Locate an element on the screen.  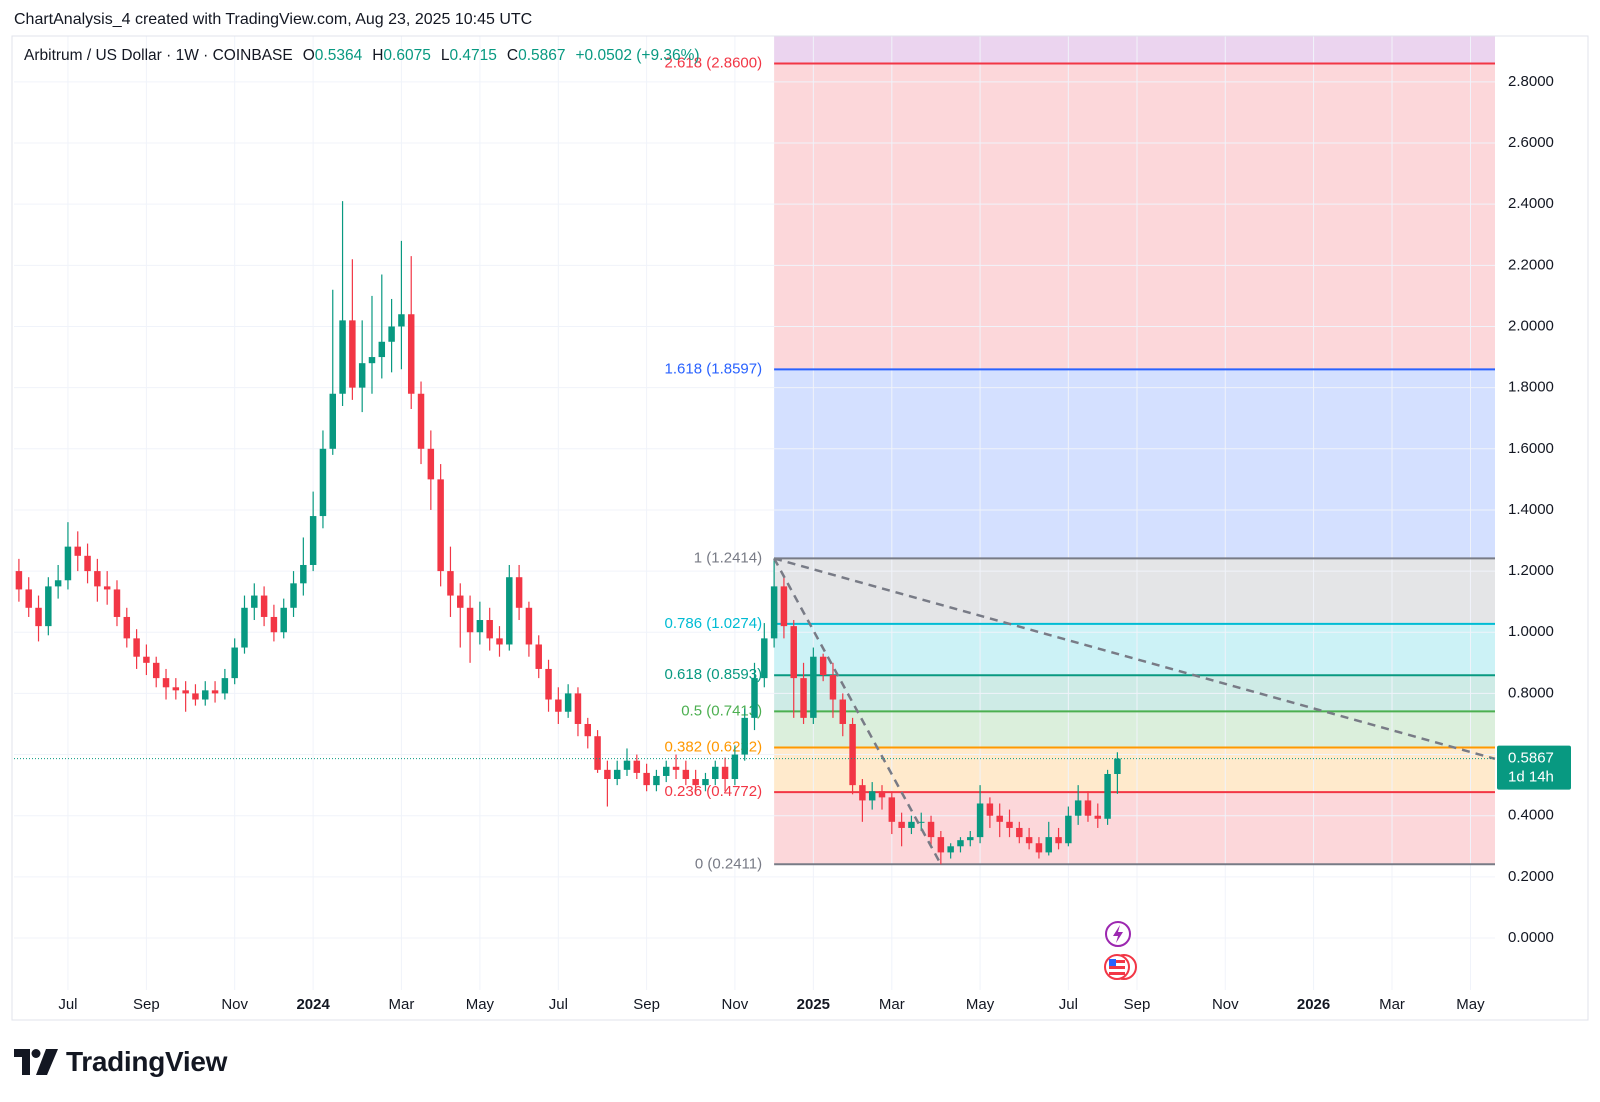
price-tag is located at coordinates (1534, 767).